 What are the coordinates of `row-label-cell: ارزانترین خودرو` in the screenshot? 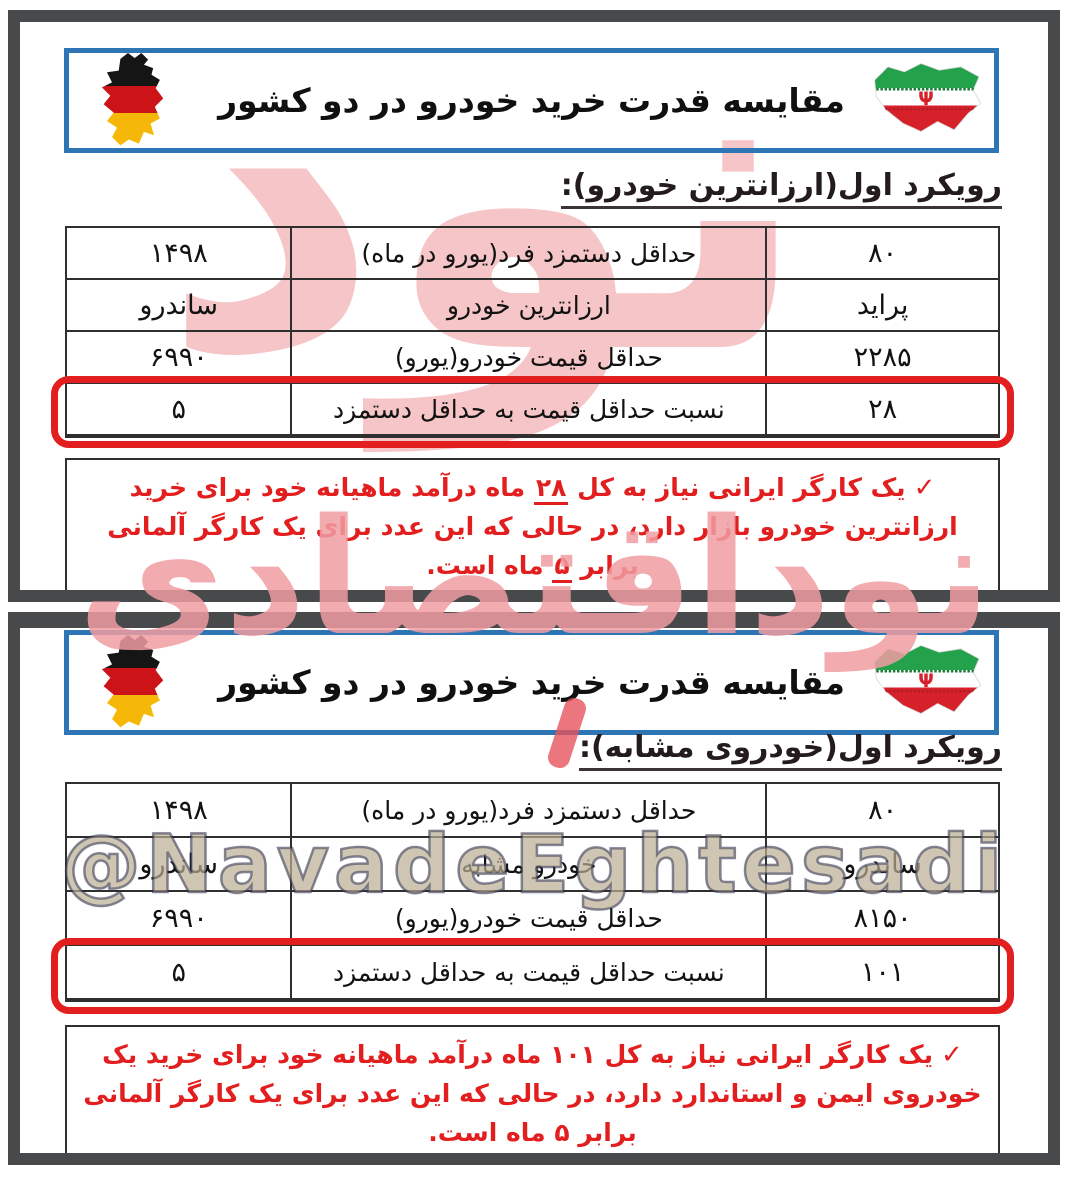 It's located at (527, 305).